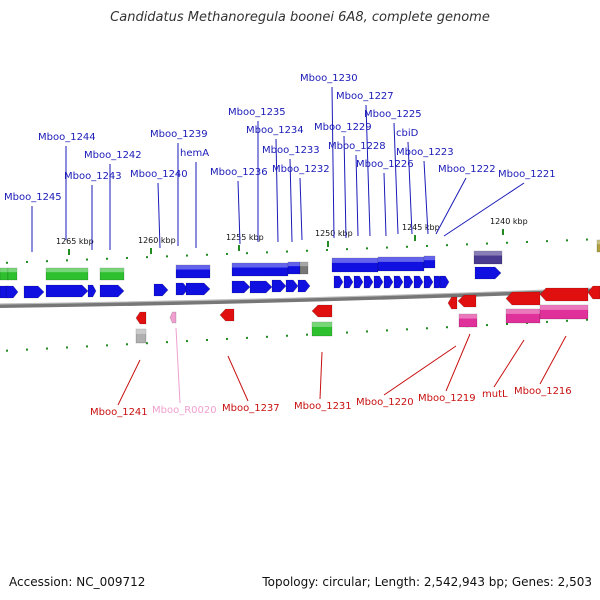 Image resolution: width=600 pixels, height=600 pixels. Describe the element at coordinates (194, 153) in the screenshot. I see `top-gene-label: hemA` at that location.